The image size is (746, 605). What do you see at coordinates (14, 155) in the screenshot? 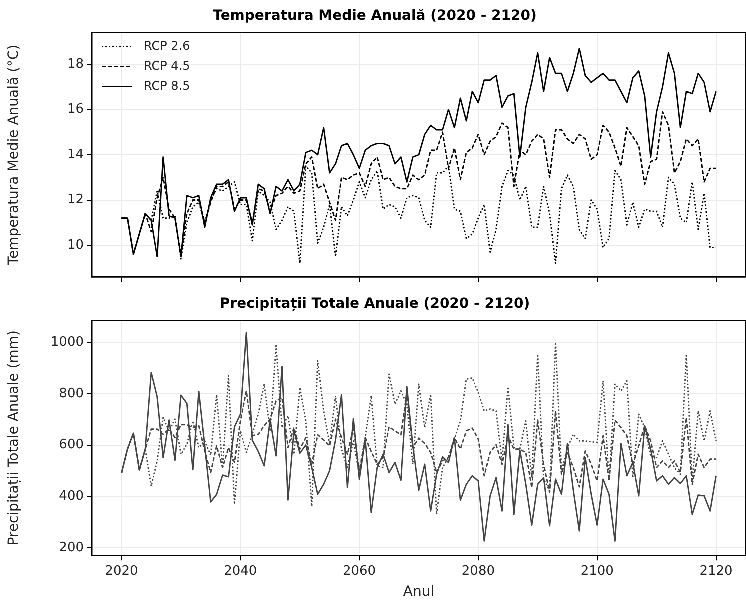
I see `y-axis-title: Temperatura Medie Anuală (°C)` at bounding box center [14, 155].